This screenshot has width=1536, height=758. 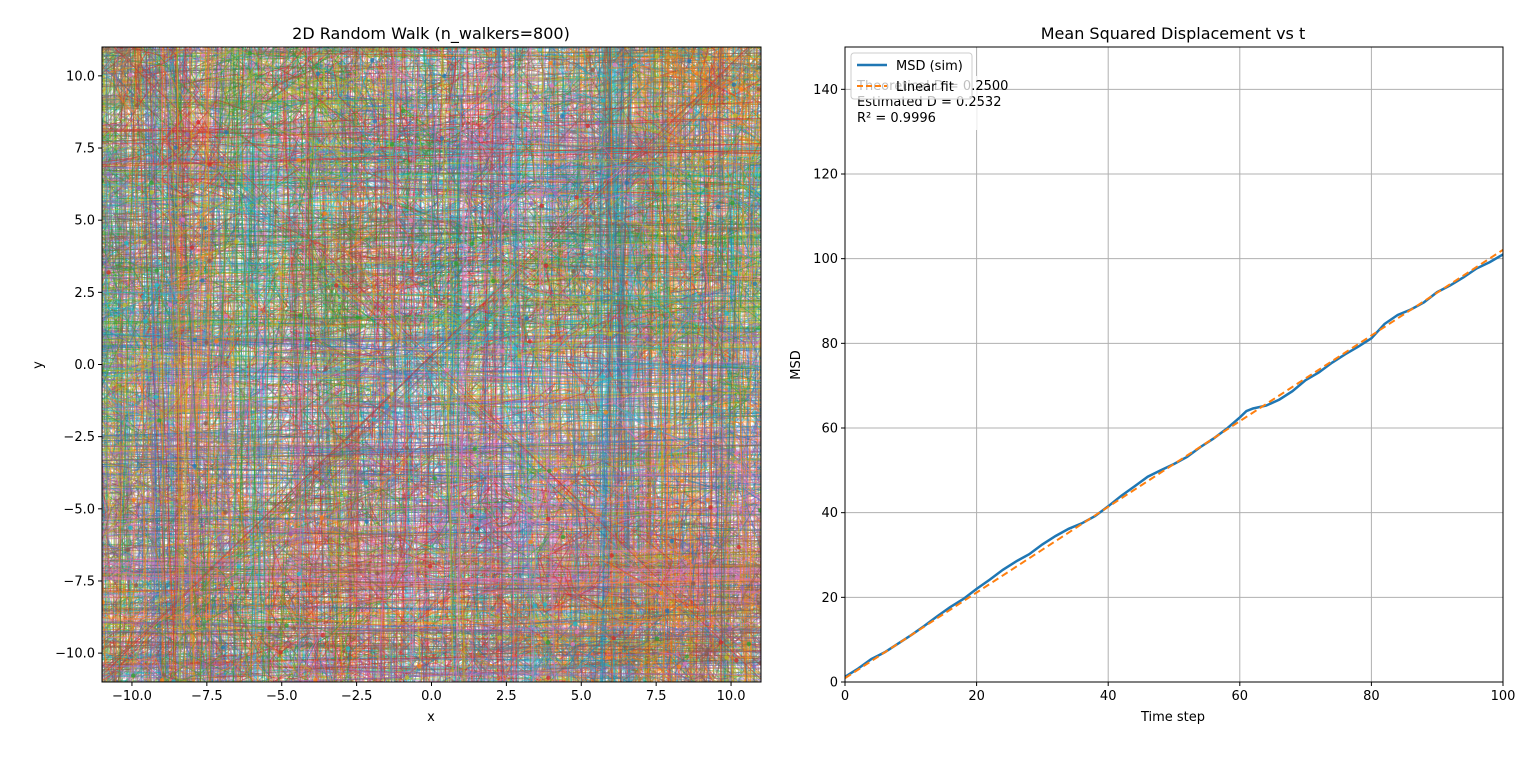 What do you see at coordinates (357, 696) in the screenshot?
I see `left-x-tick-label: −2.5` at bounding box center [357, 696].